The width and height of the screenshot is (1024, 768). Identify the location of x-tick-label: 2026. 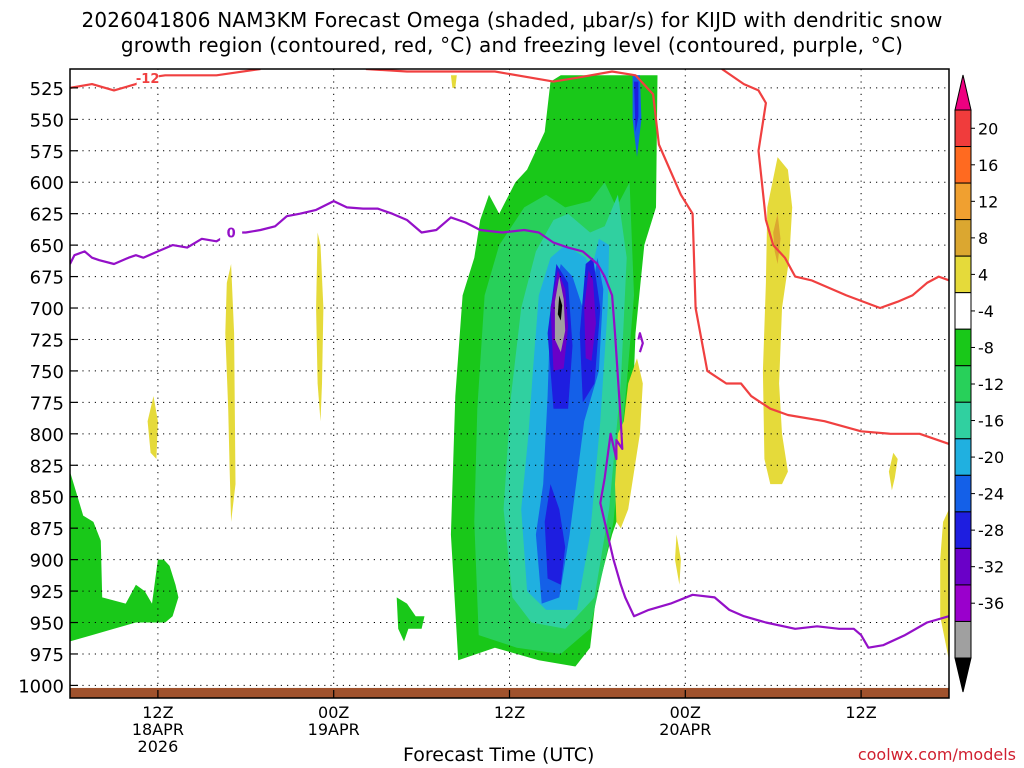
(158, 746).